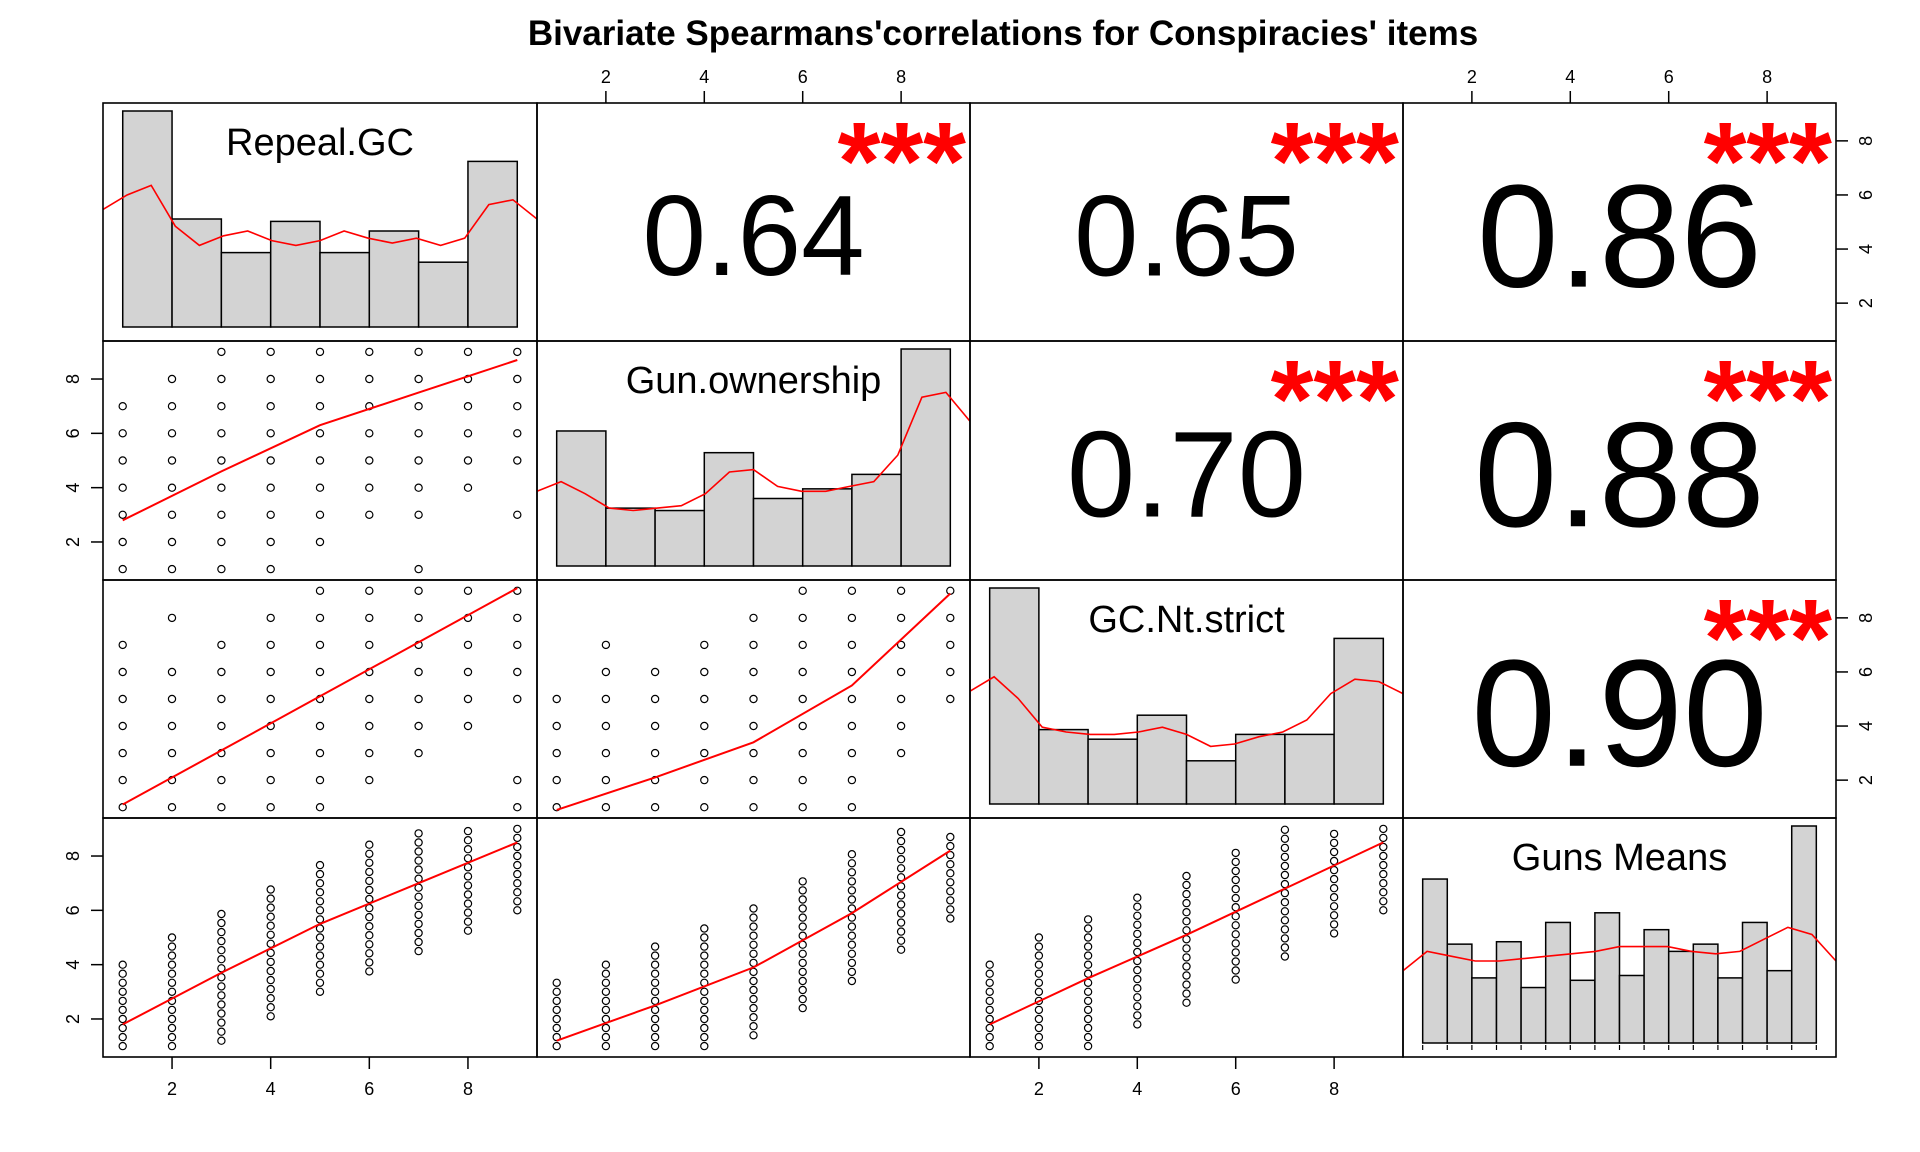 The width and height of the screenshot is (1920, 1152). What do you see at coordinates (753, 451) in the screenshot?
I see `density-curve` at bounding box center [753, 451].